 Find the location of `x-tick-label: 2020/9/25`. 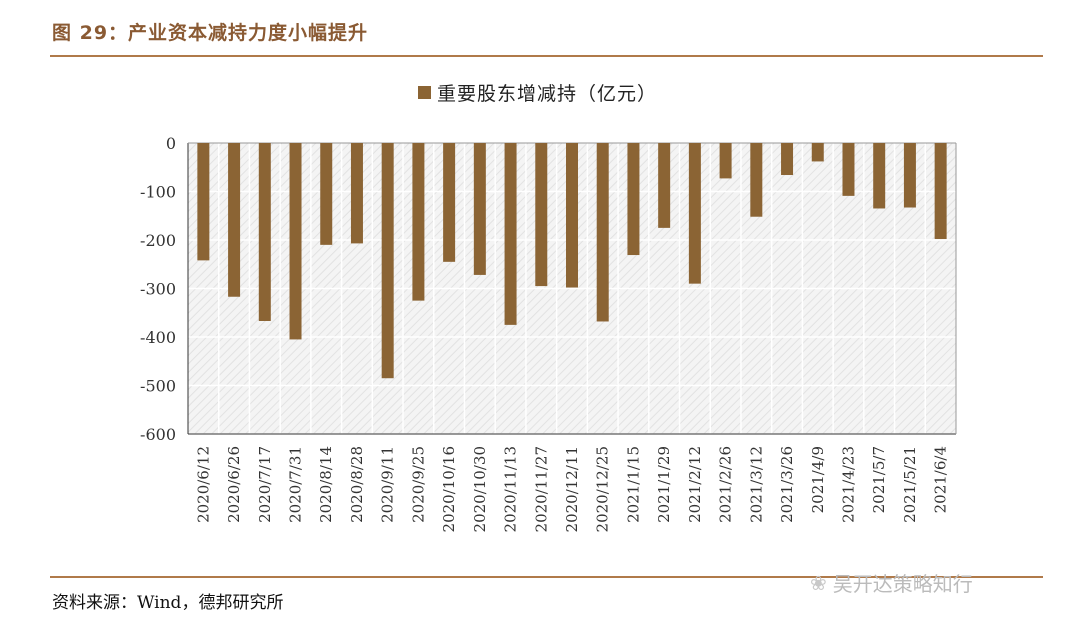

x-tick-label: 2020/9/25 is located at coordinates (418, 484).